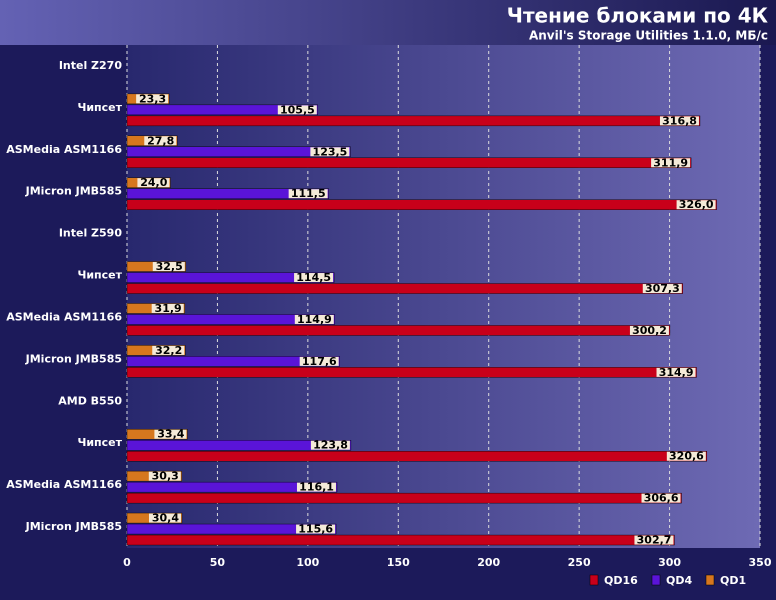  Describe the element at coordinates (638, 16) in the screenshot. I see `chart-title: Чтение блоками по 4К` at that location.